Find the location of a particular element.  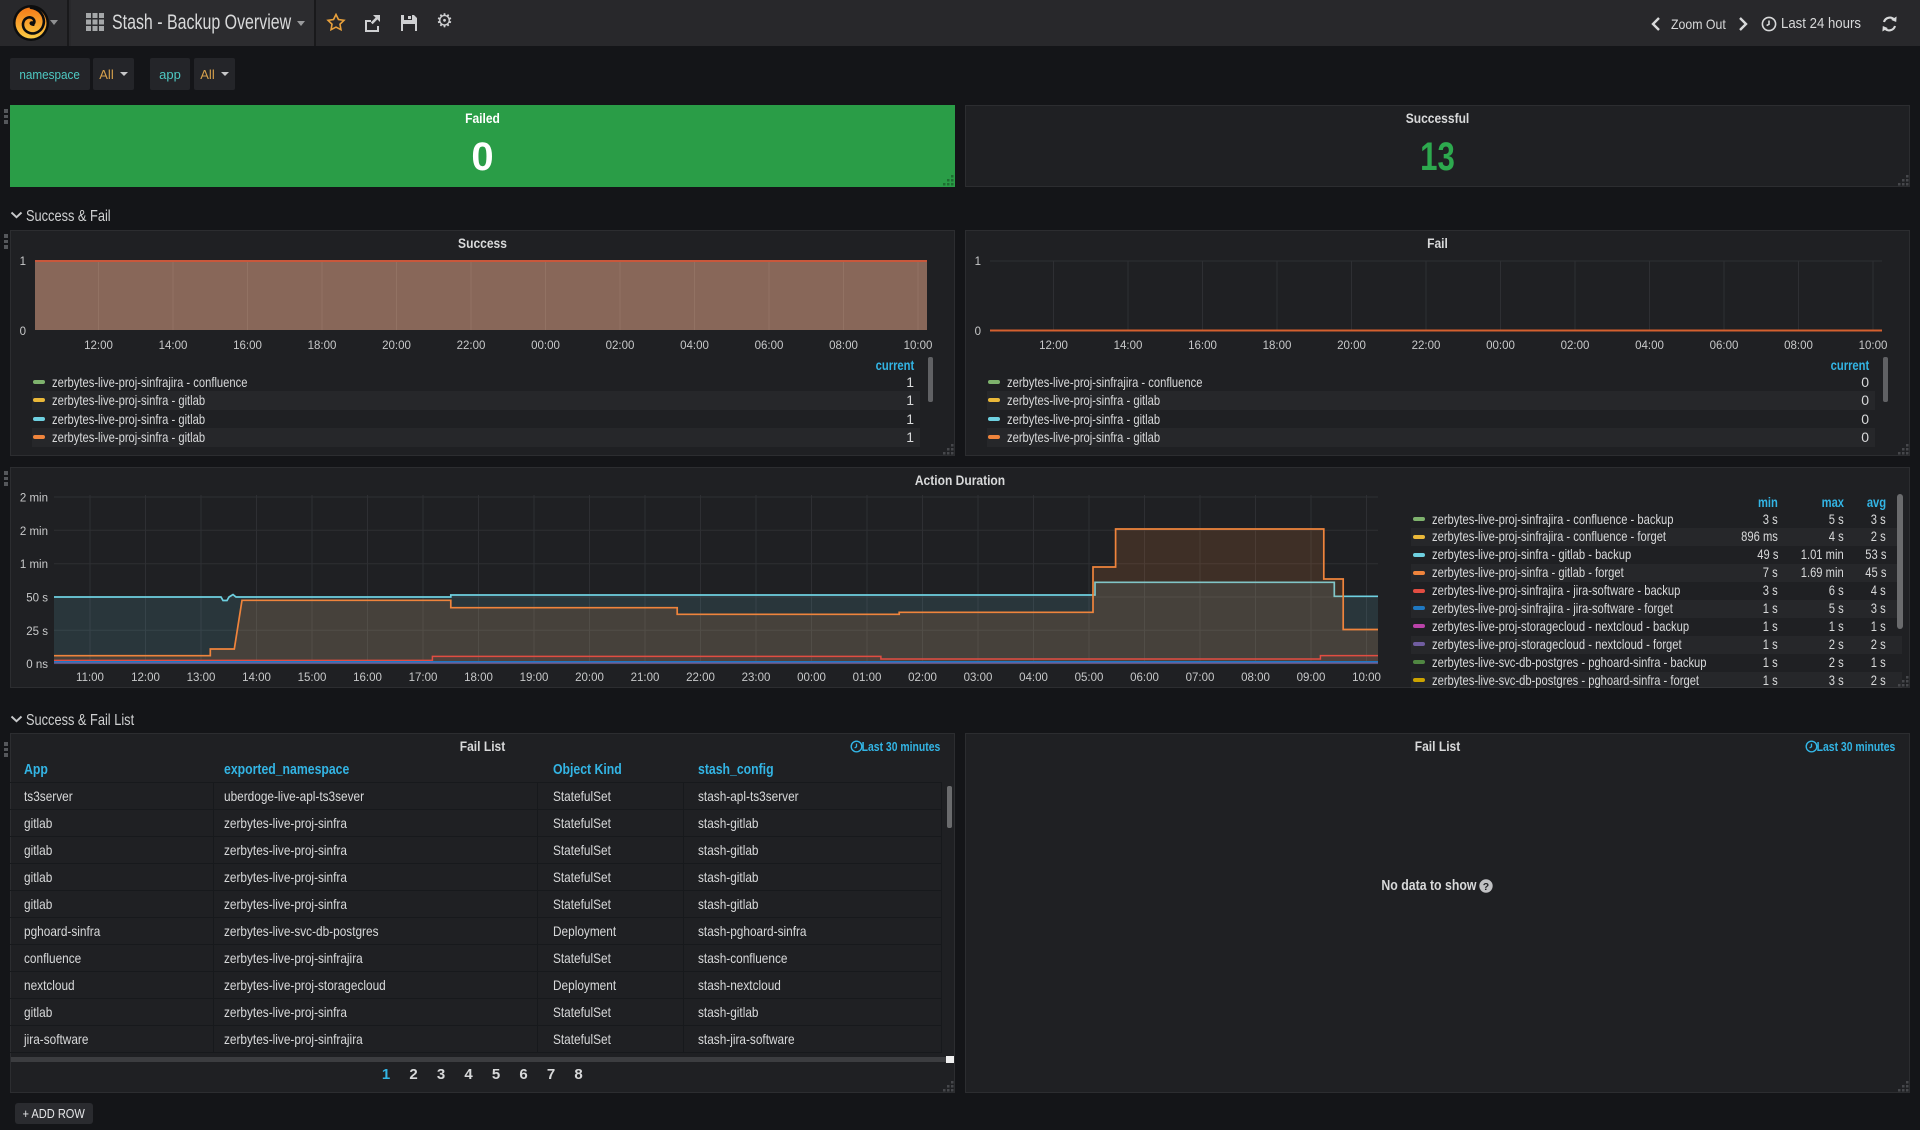

svg-text: 23:00 is located at coordinates (756, 678).